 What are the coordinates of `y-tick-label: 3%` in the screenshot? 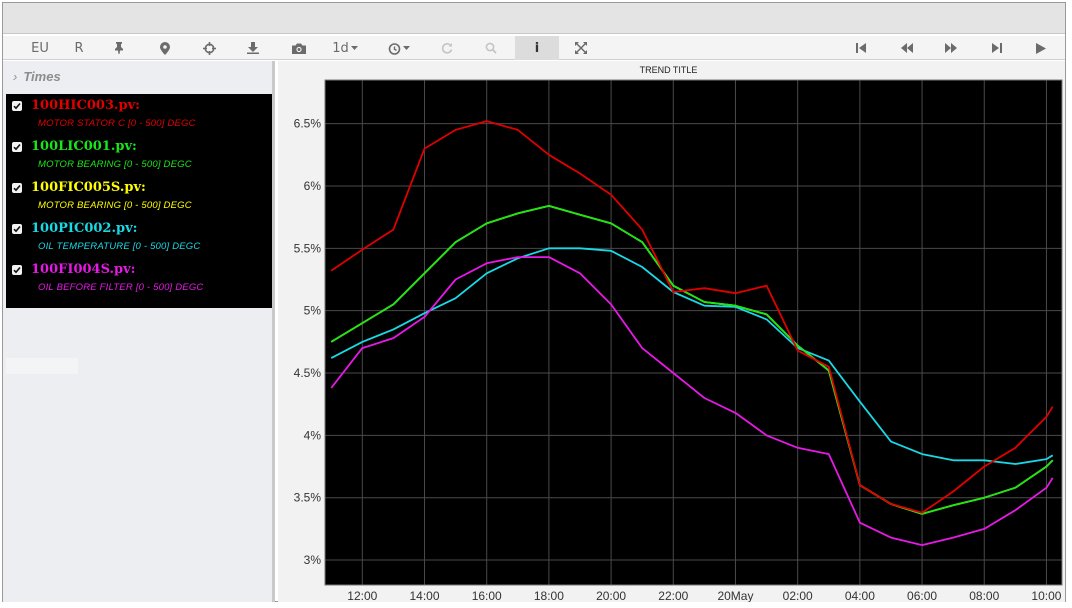 It's located at (313, 560).